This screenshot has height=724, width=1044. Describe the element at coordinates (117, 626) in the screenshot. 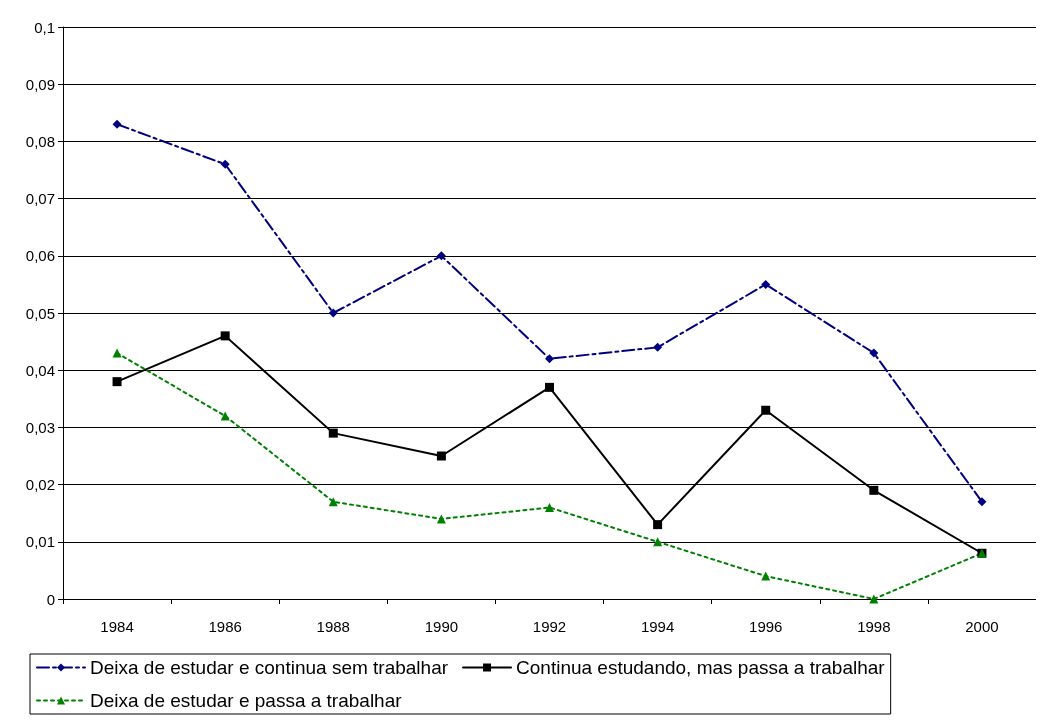

I see `x-tick-label: 1984` at that location.